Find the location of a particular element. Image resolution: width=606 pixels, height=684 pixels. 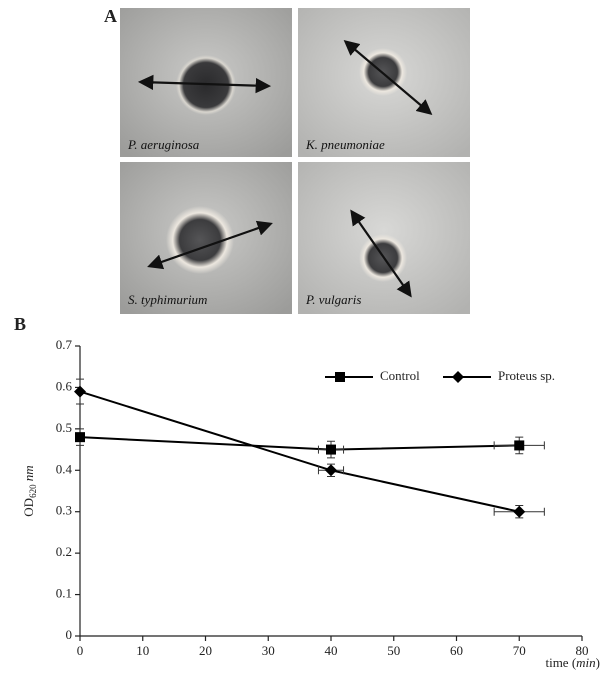

image-label: K. pneumoniae is located at coordinates (345, 144).